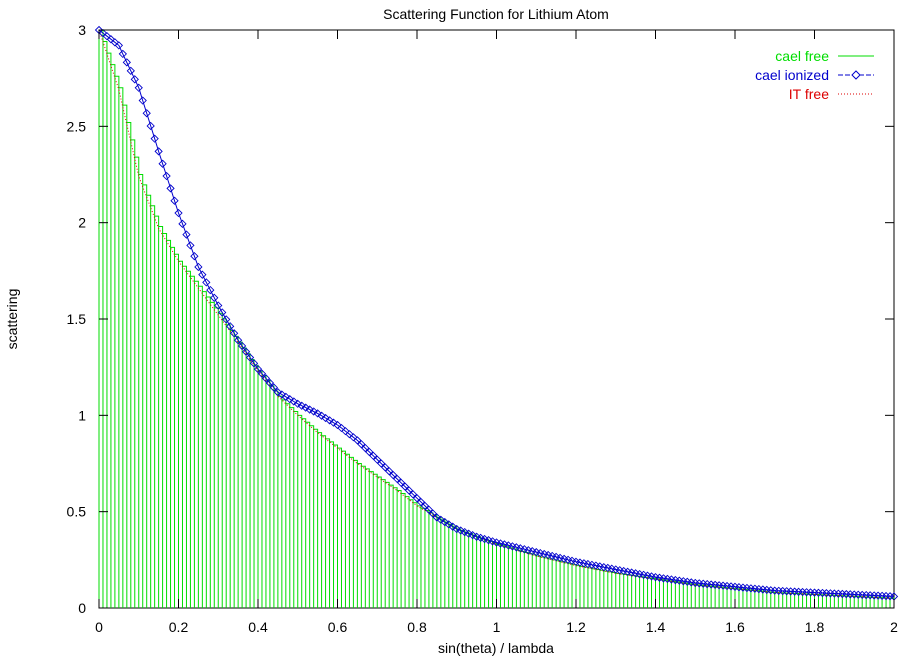  What do you see at coordinates (802, 56) in the screenshot?
I see `legend-label-cael-free: cael free` at bounding box center [802, 56].